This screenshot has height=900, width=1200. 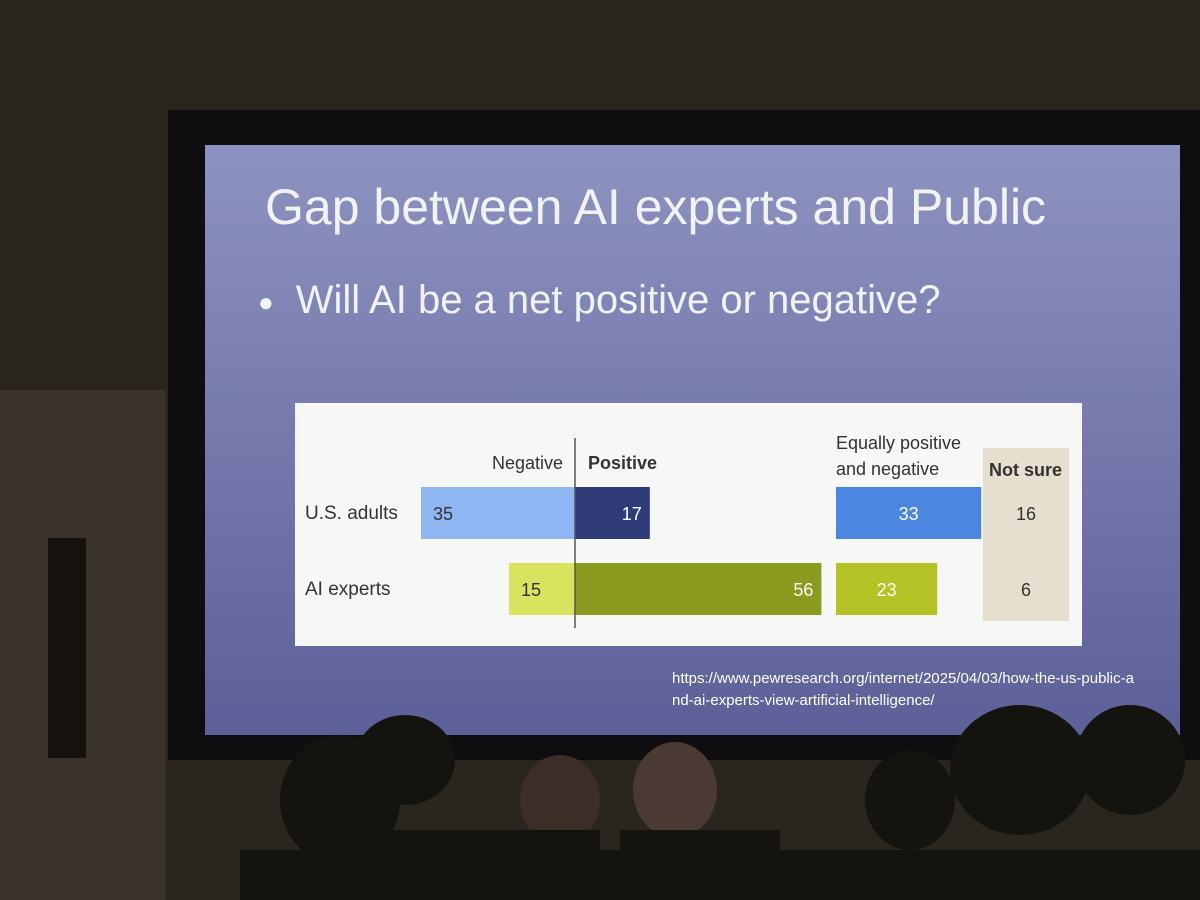 I want to click on slide-bullet: ● Will AI be a net positive or negative?, so click(x=599, y=300).